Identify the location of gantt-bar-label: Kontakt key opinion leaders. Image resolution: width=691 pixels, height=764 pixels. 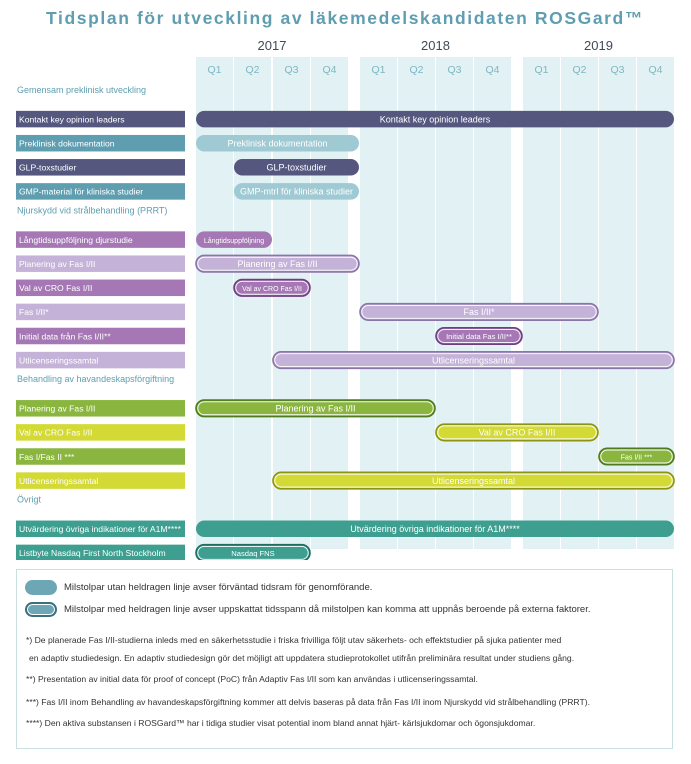
(435, 119).